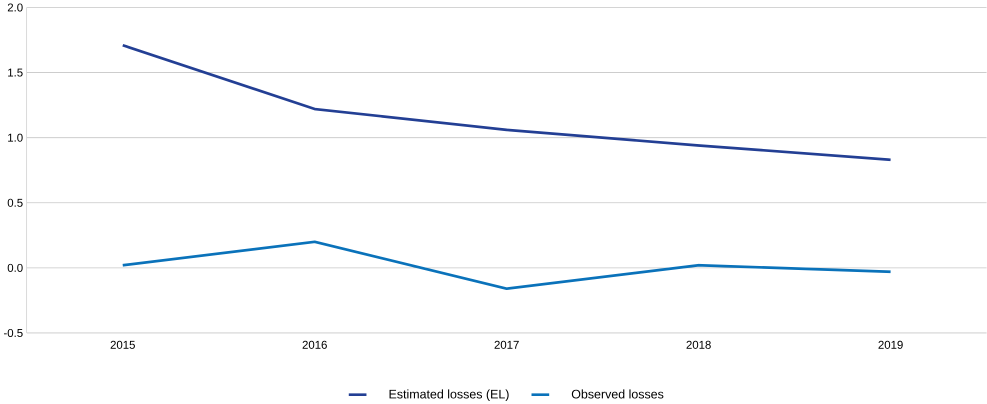 This screenshot has height=404, width=987. What do you see at coordinates (698, 344) in the screenshot?
I see `x-tick-label: 2018` at bounding box center [698, 344].